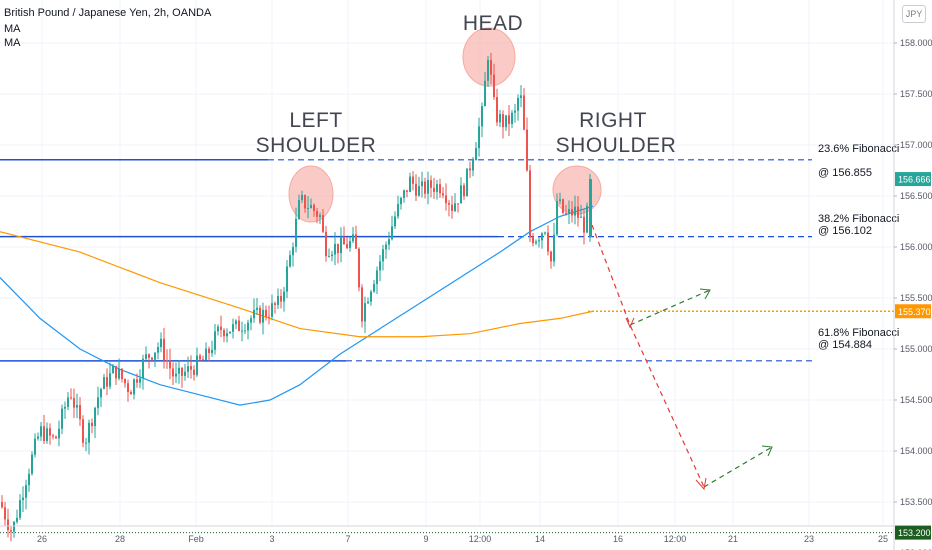  What do you see at coordinates (540, 539) in the screenshot?
I see `x-tick-label: 14` at bounding box center [540, 539].